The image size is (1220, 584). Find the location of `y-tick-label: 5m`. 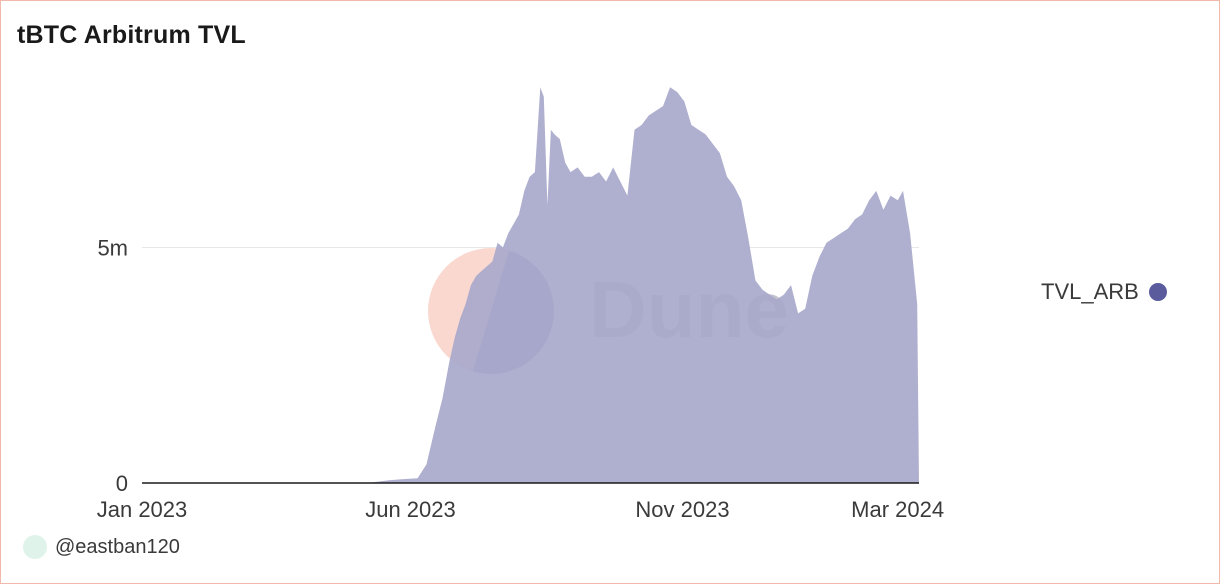

y-tick-label: 5m is located at coordinates (112, 247).